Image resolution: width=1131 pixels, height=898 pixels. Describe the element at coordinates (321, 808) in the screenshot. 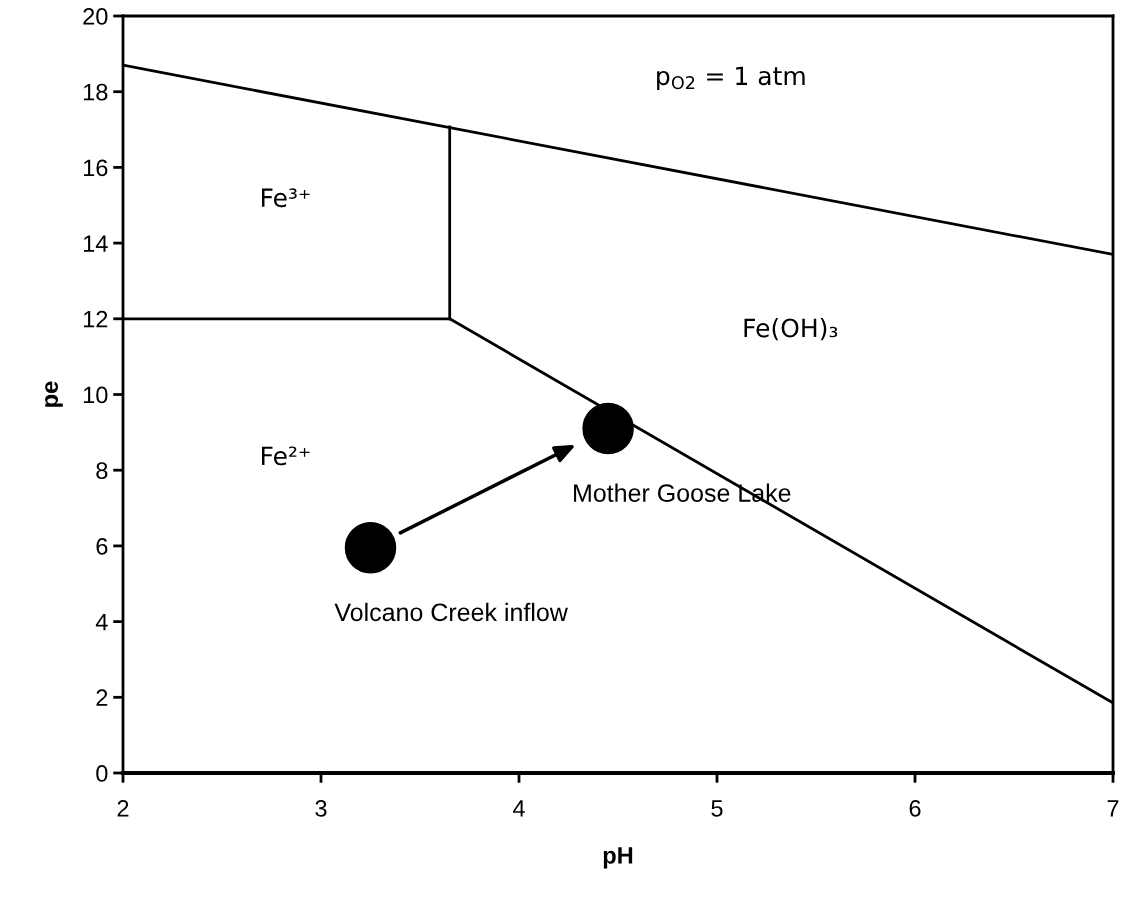

I see `x-tick-label: 3` at that location.